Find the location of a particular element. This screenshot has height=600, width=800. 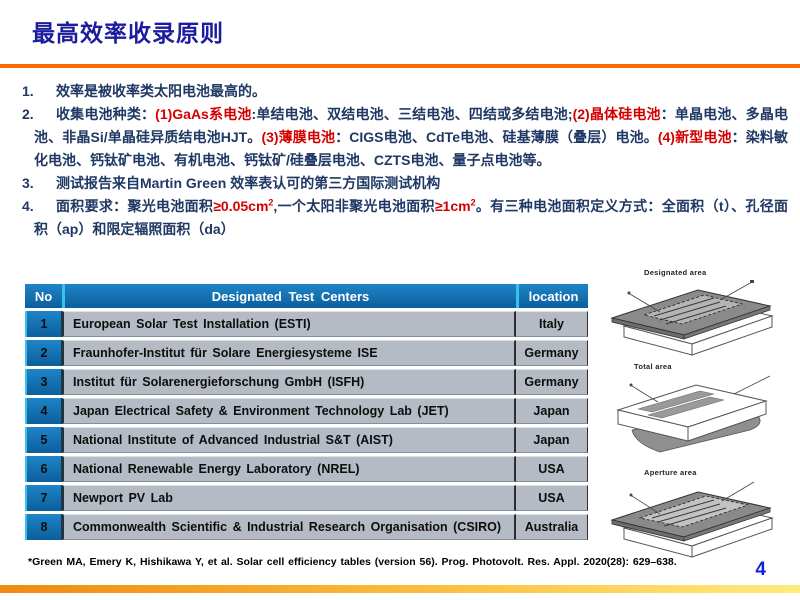

principle-text-segment: 测试报告来自Martin Green 效率表认可的第三方国际测试机构 is located at coordinates (248, 183).